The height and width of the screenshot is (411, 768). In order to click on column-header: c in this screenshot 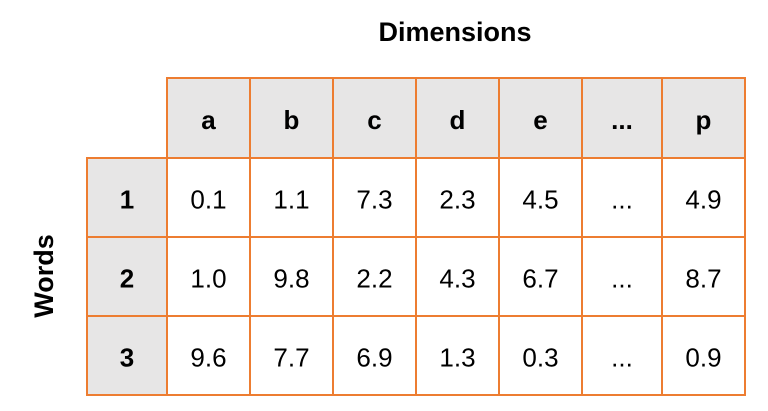, I will do `click(374, 120)`.